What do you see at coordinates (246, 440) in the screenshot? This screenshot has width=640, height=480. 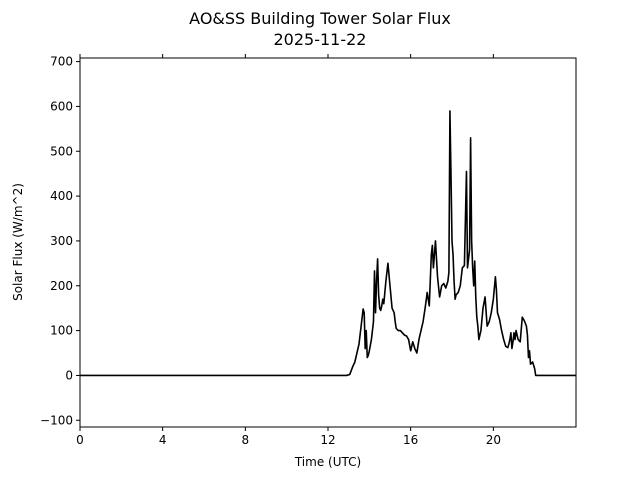 I see `x-tick-label: 8` at bounding box center [246, 440].